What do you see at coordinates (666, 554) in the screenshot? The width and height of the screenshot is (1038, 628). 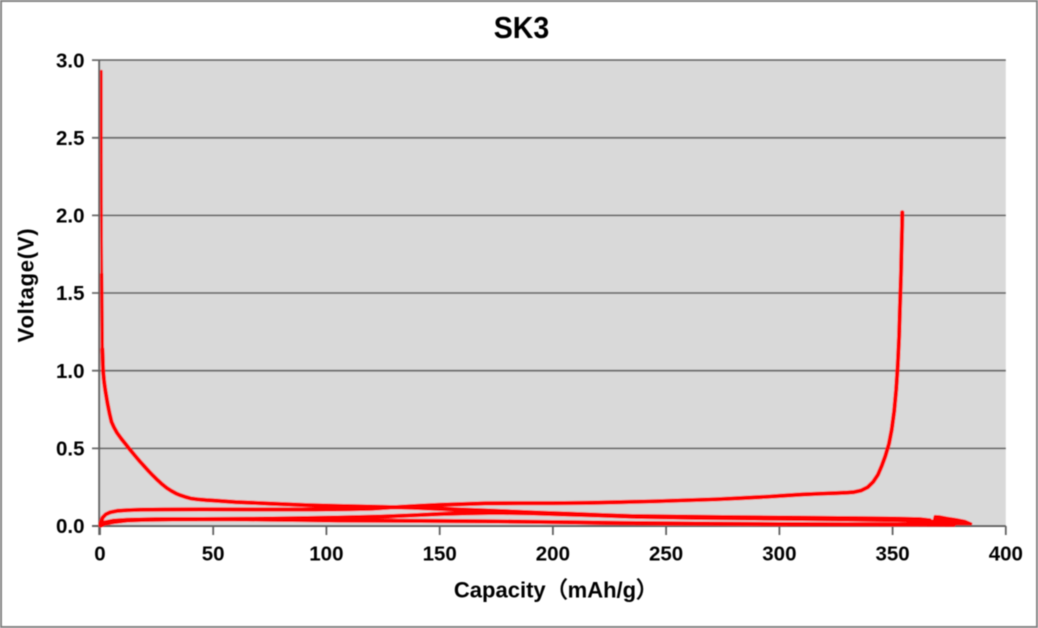 I see `svg-text: 250` at bounding box center [666, 554].